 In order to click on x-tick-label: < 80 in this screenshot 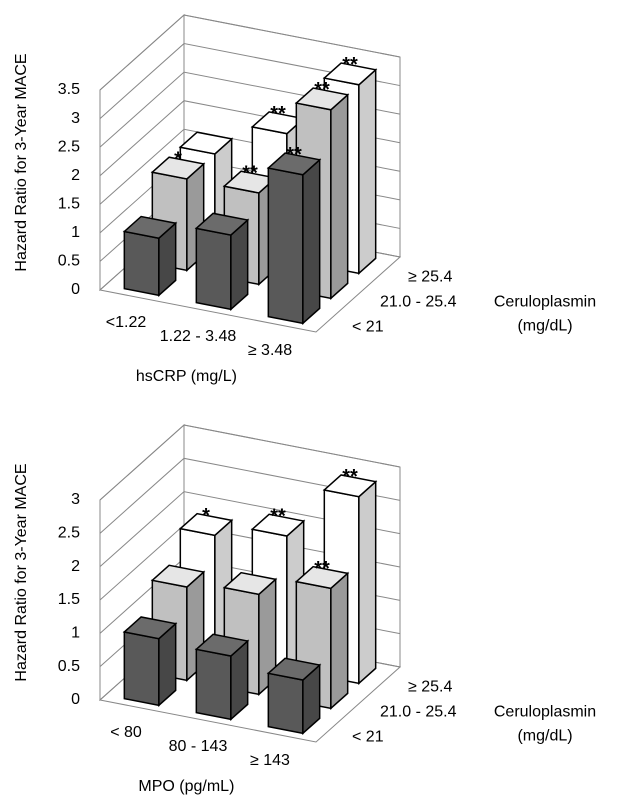, I will do `click(126, 732)`.